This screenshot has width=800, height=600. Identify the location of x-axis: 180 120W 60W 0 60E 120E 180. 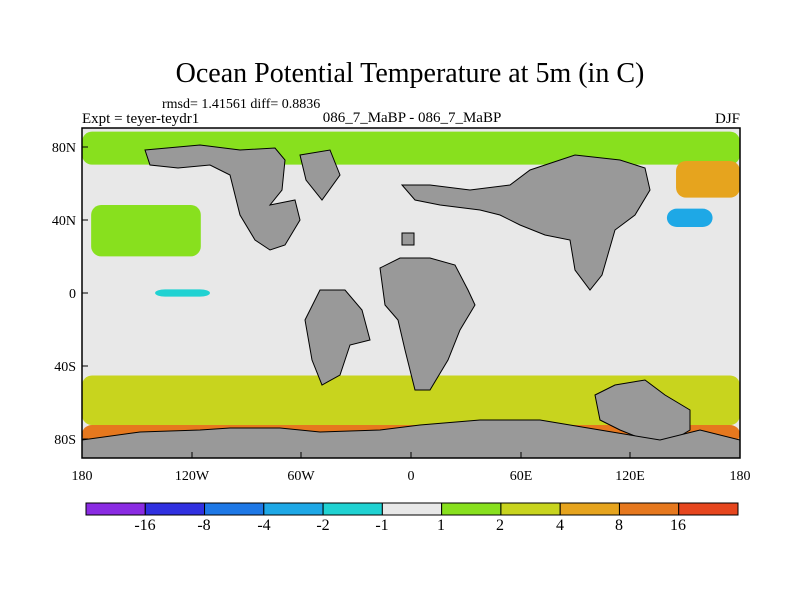
(411, 468).